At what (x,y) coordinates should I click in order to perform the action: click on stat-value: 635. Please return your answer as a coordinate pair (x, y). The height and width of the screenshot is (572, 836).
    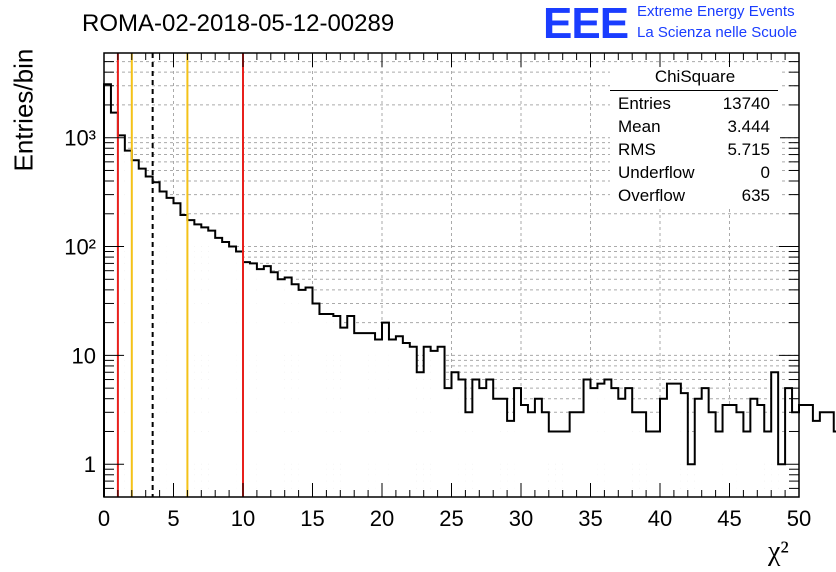
    Looking at the image, I should click on (755, 195).